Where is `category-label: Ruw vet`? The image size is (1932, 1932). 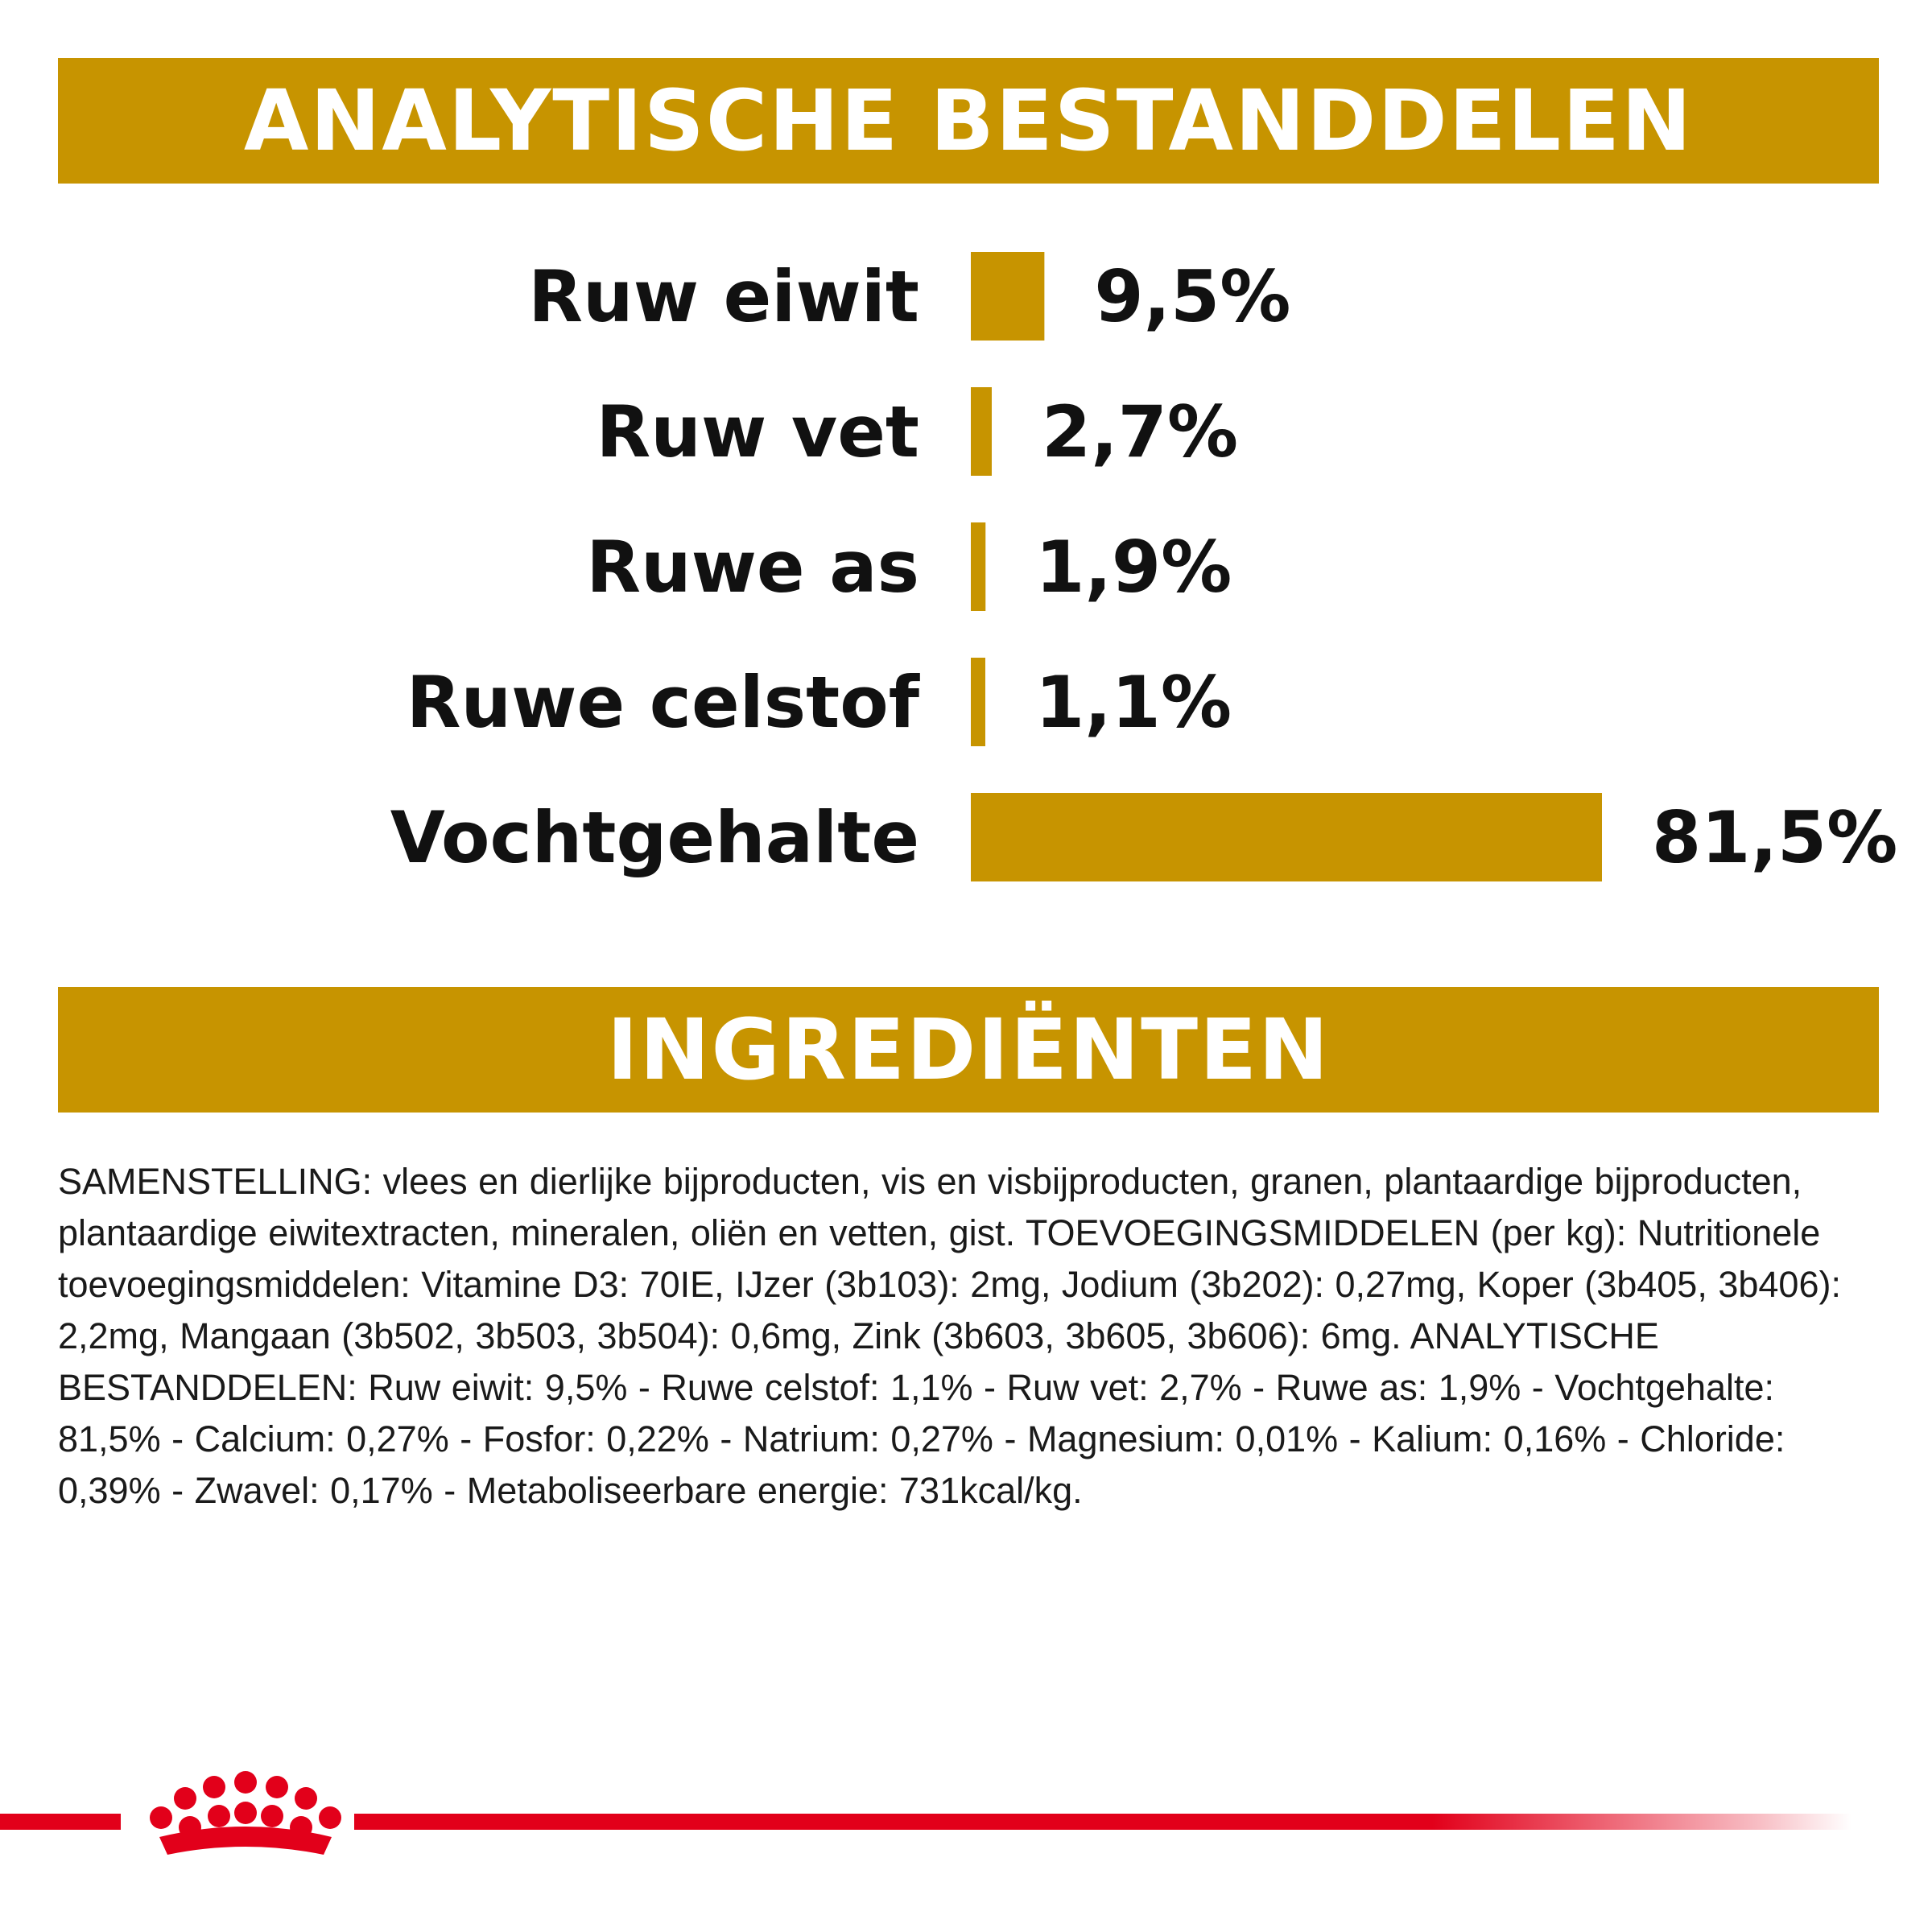
category-label: Ruw vet is located at coordinates (758, 431).